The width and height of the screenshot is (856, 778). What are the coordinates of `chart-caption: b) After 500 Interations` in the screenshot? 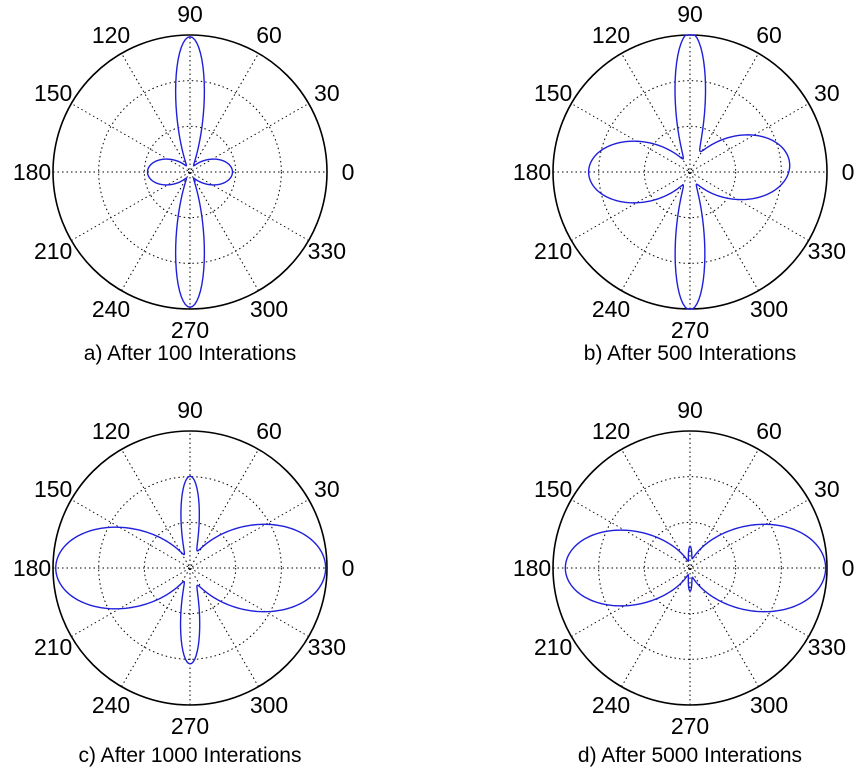 It's located at (690, 353).